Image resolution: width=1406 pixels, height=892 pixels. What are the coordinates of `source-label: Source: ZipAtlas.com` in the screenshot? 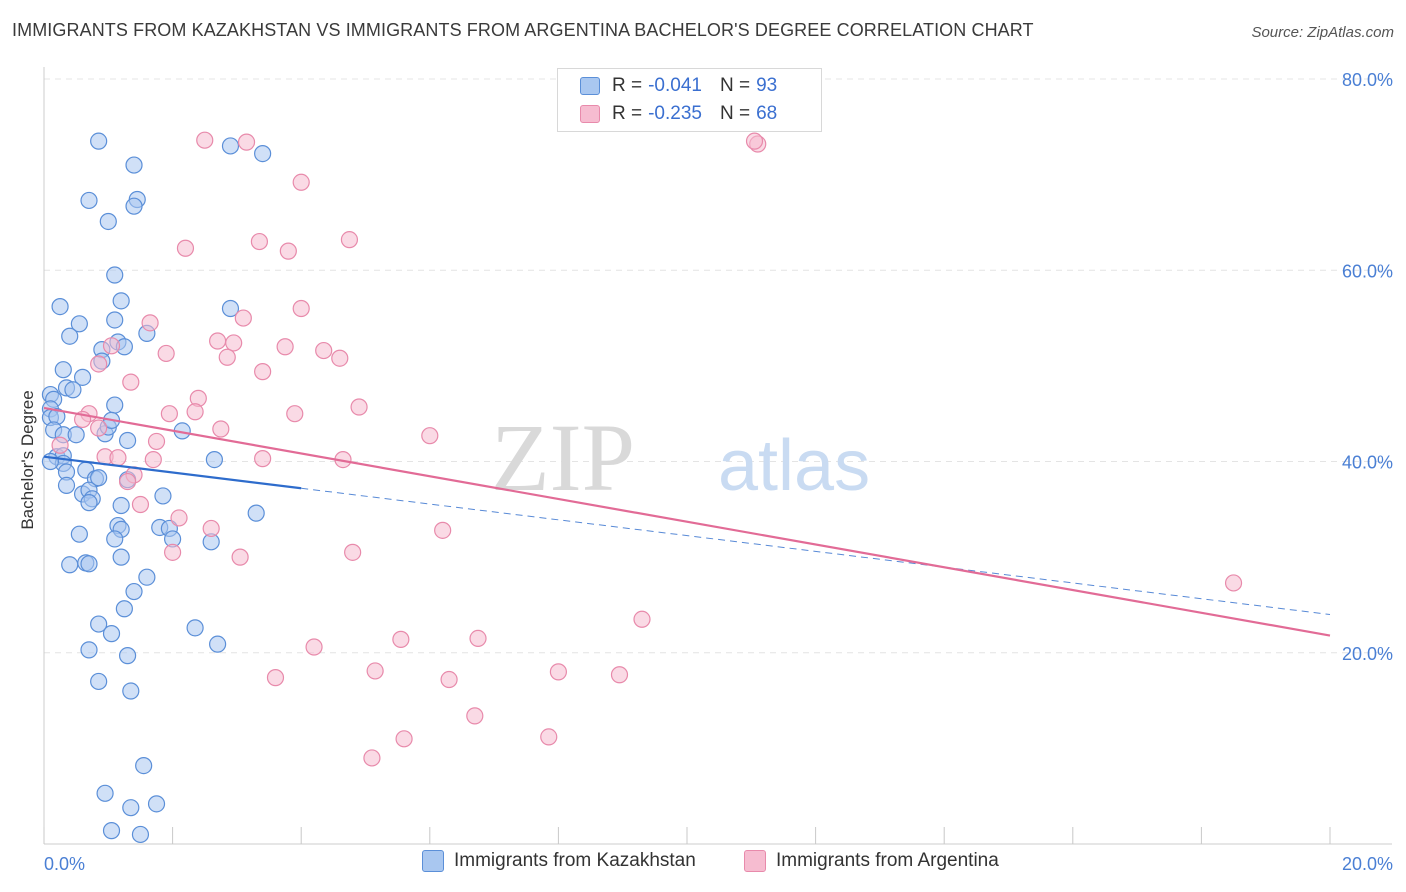 It's located at (1322, 32).